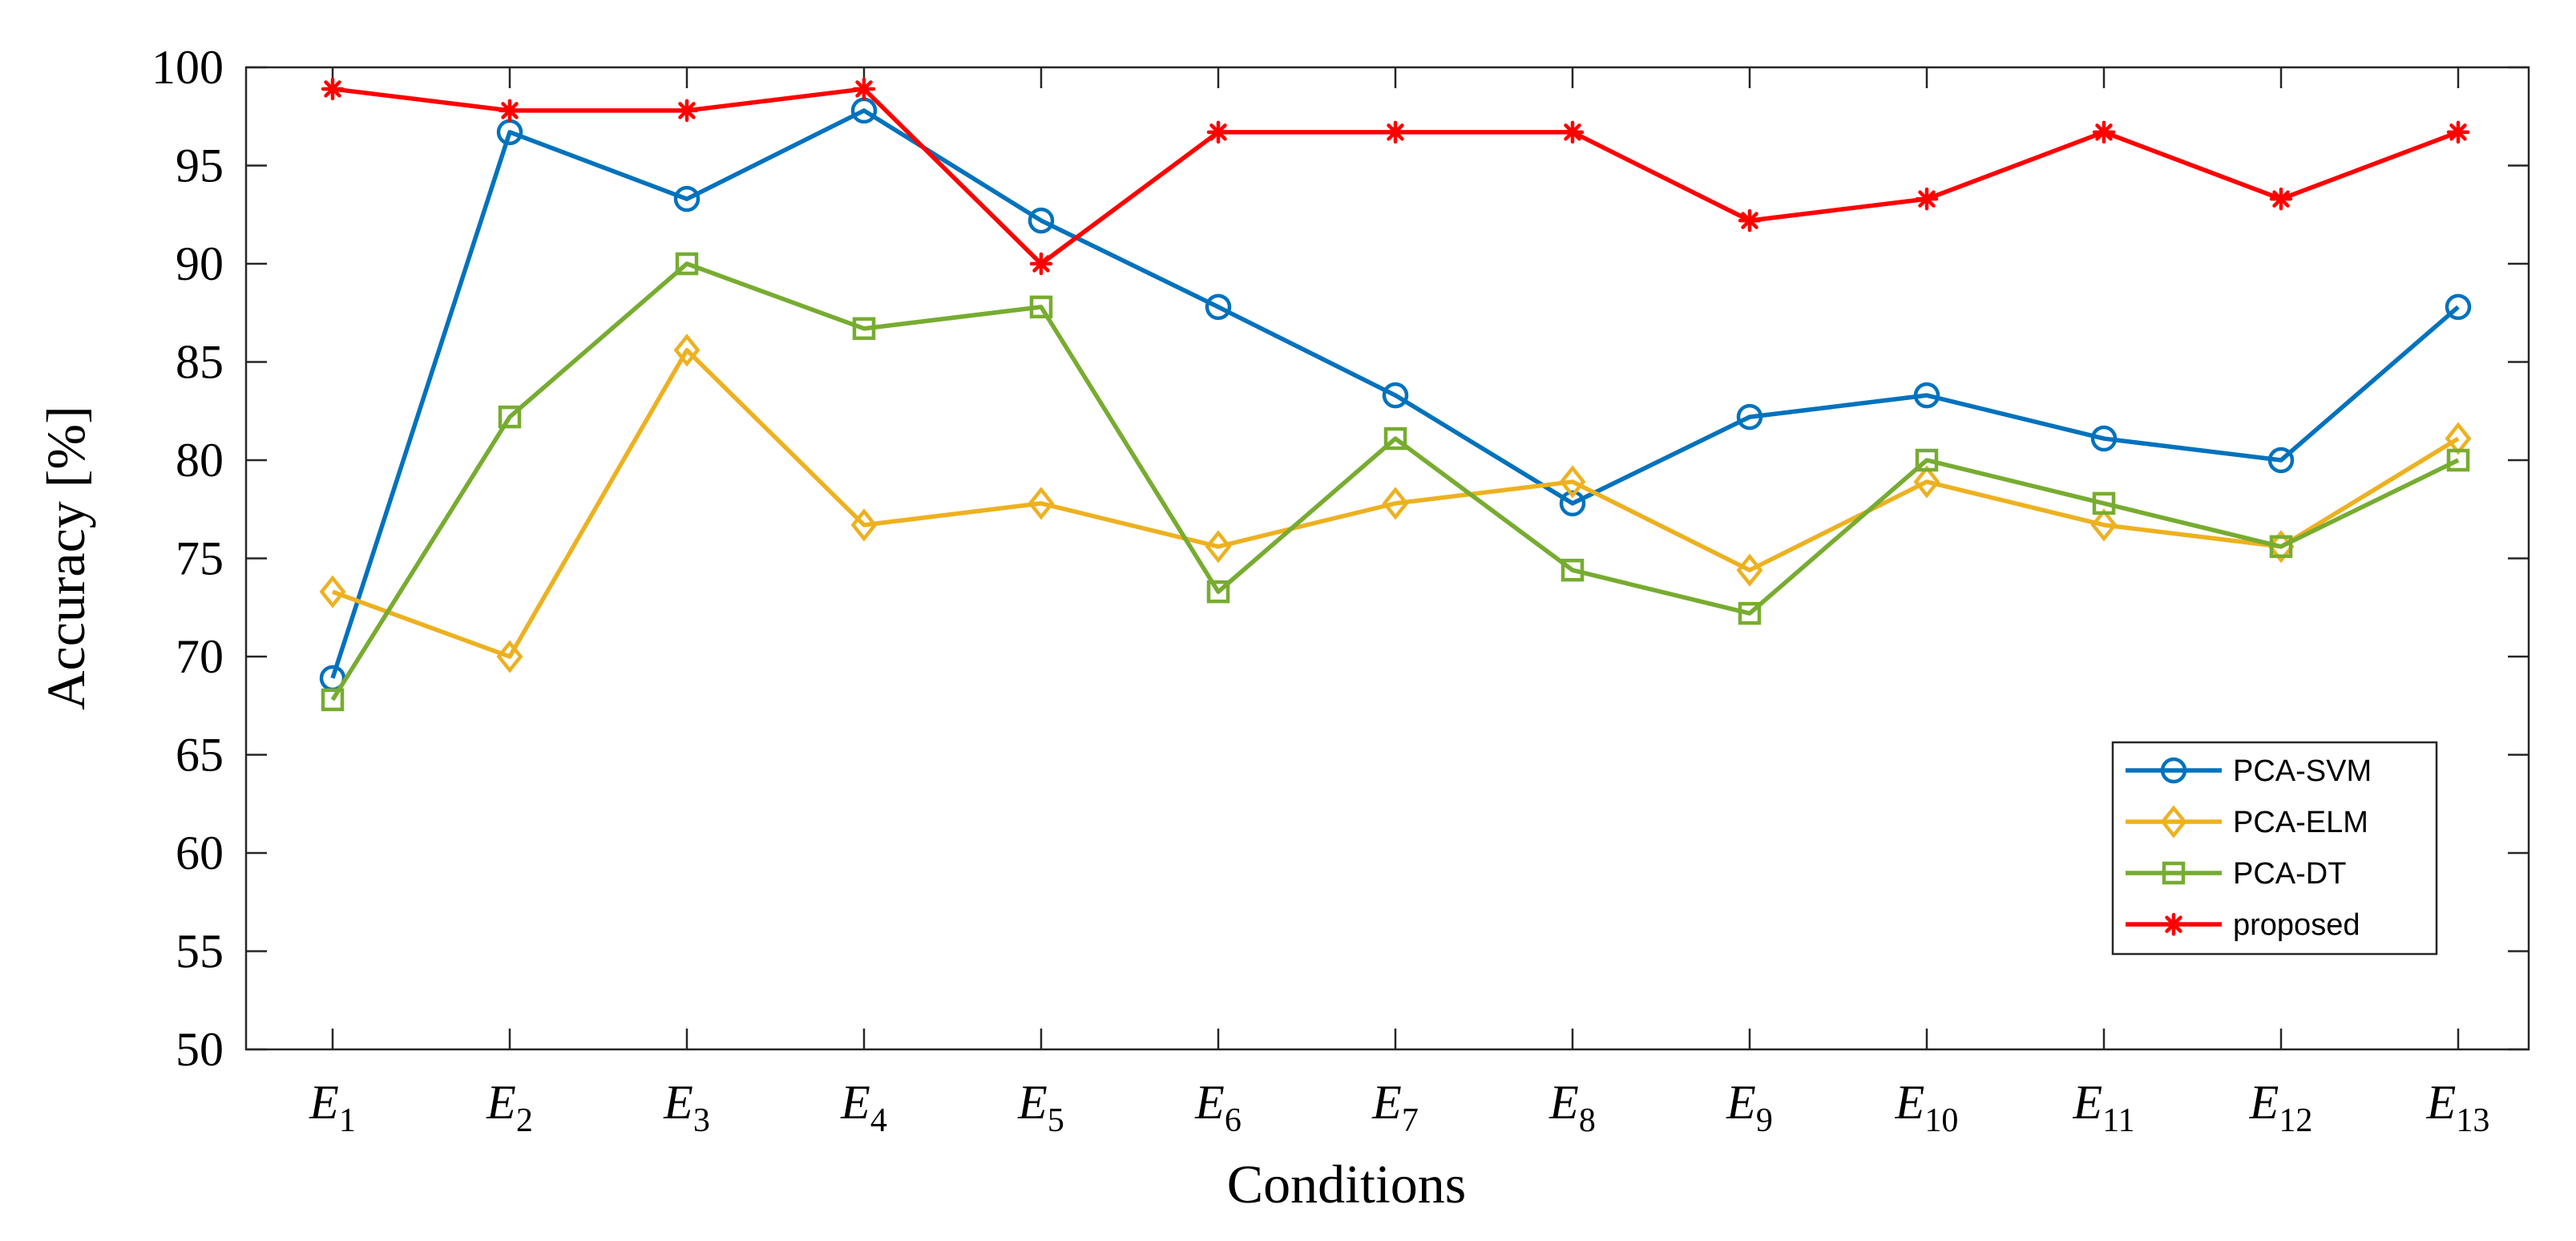 This screenshot has height=1241, width=2576. Describe the element at coordinates (524, 1121) in the screenshot. I see `x-tick-label-subscript: 2` at that location.